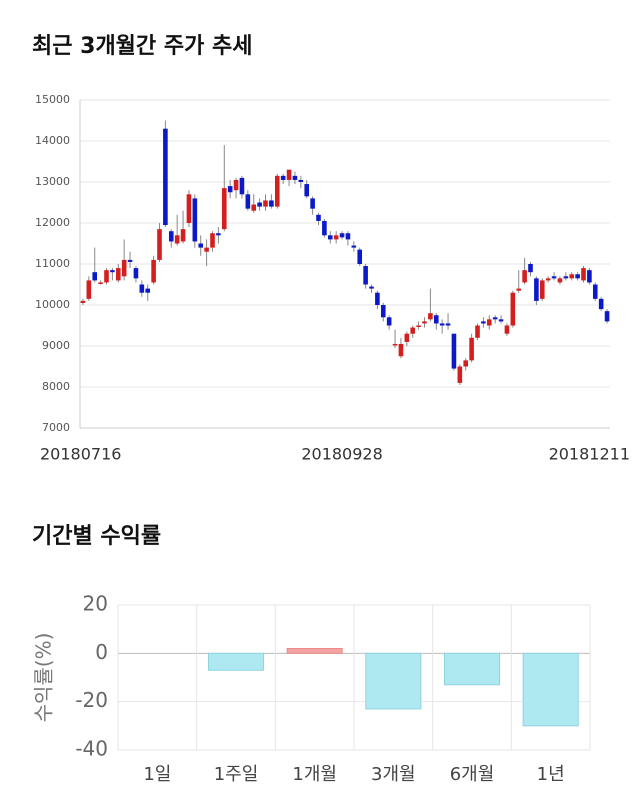 This screenshot has height=810, width=640. What do you see at coordinates (142, 46) in the screenshot?
I see `chart-title: 최근 3개월간 주가 추세` at bounding box center [142, 46].